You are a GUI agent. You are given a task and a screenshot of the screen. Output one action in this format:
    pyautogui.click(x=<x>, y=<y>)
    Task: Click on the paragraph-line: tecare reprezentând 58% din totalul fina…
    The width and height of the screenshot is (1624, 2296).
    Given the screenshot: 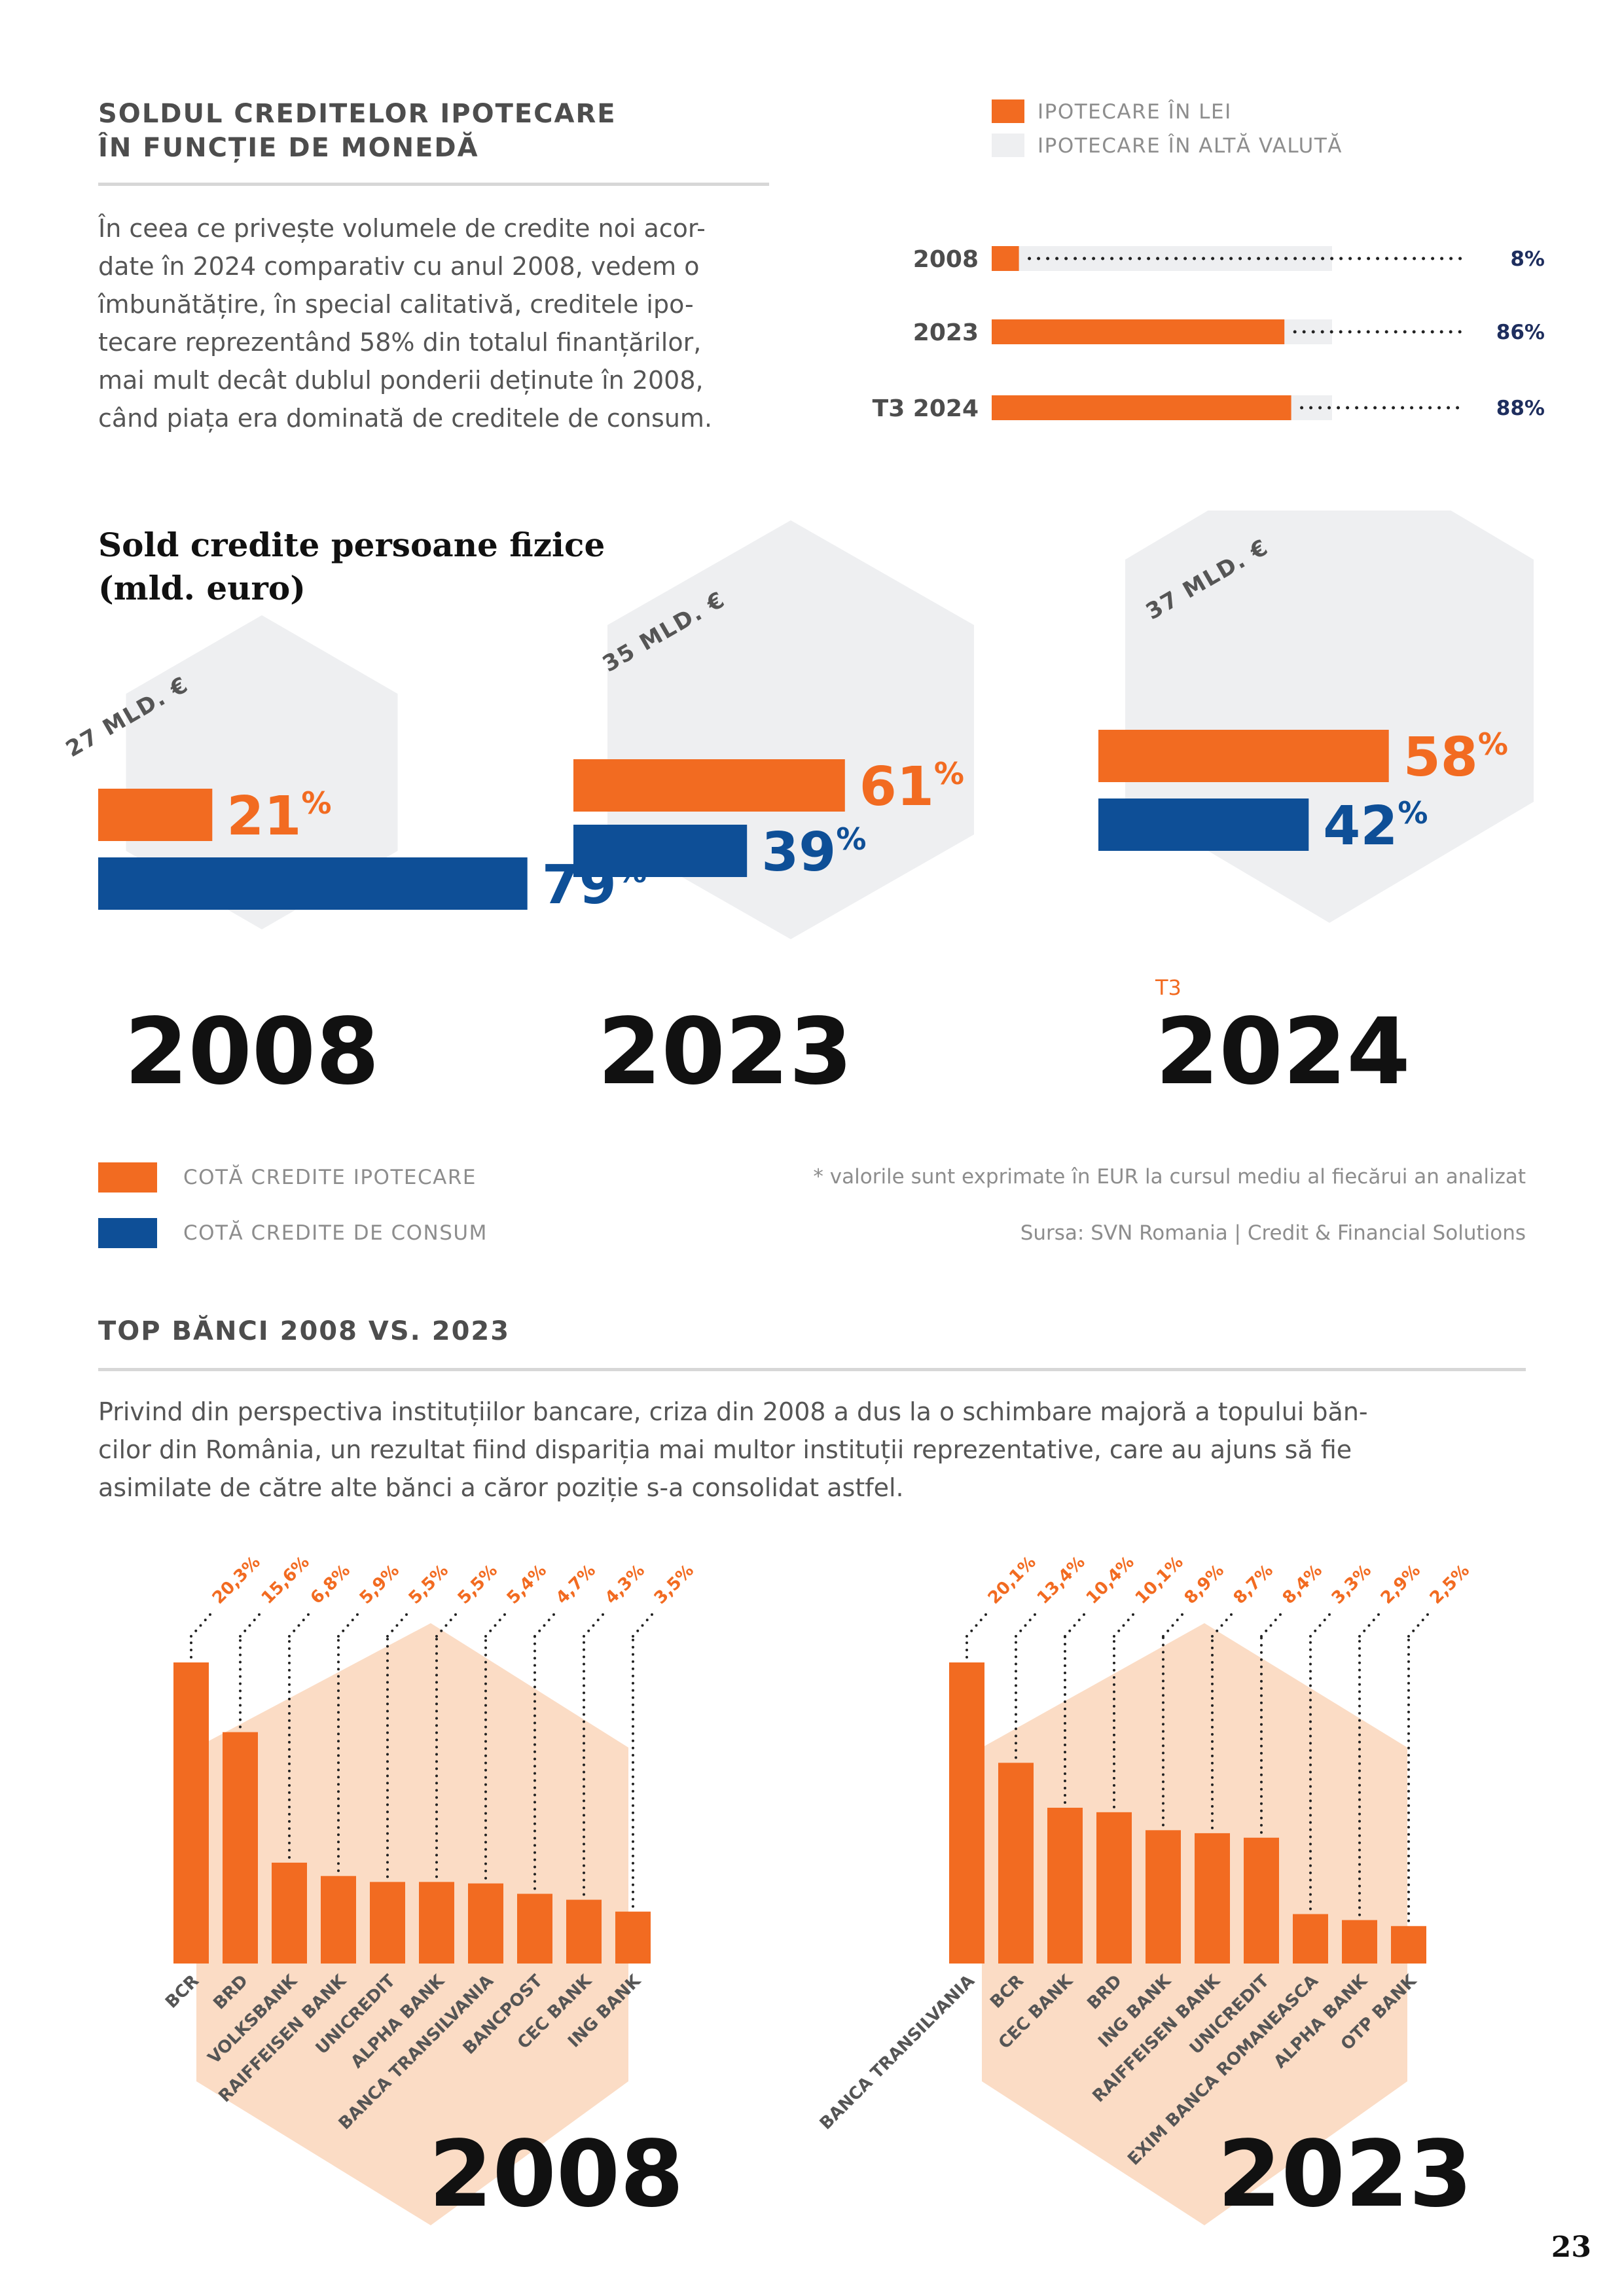 What is the action you would take?
    pyautogui.click(x=400, y=342)
    